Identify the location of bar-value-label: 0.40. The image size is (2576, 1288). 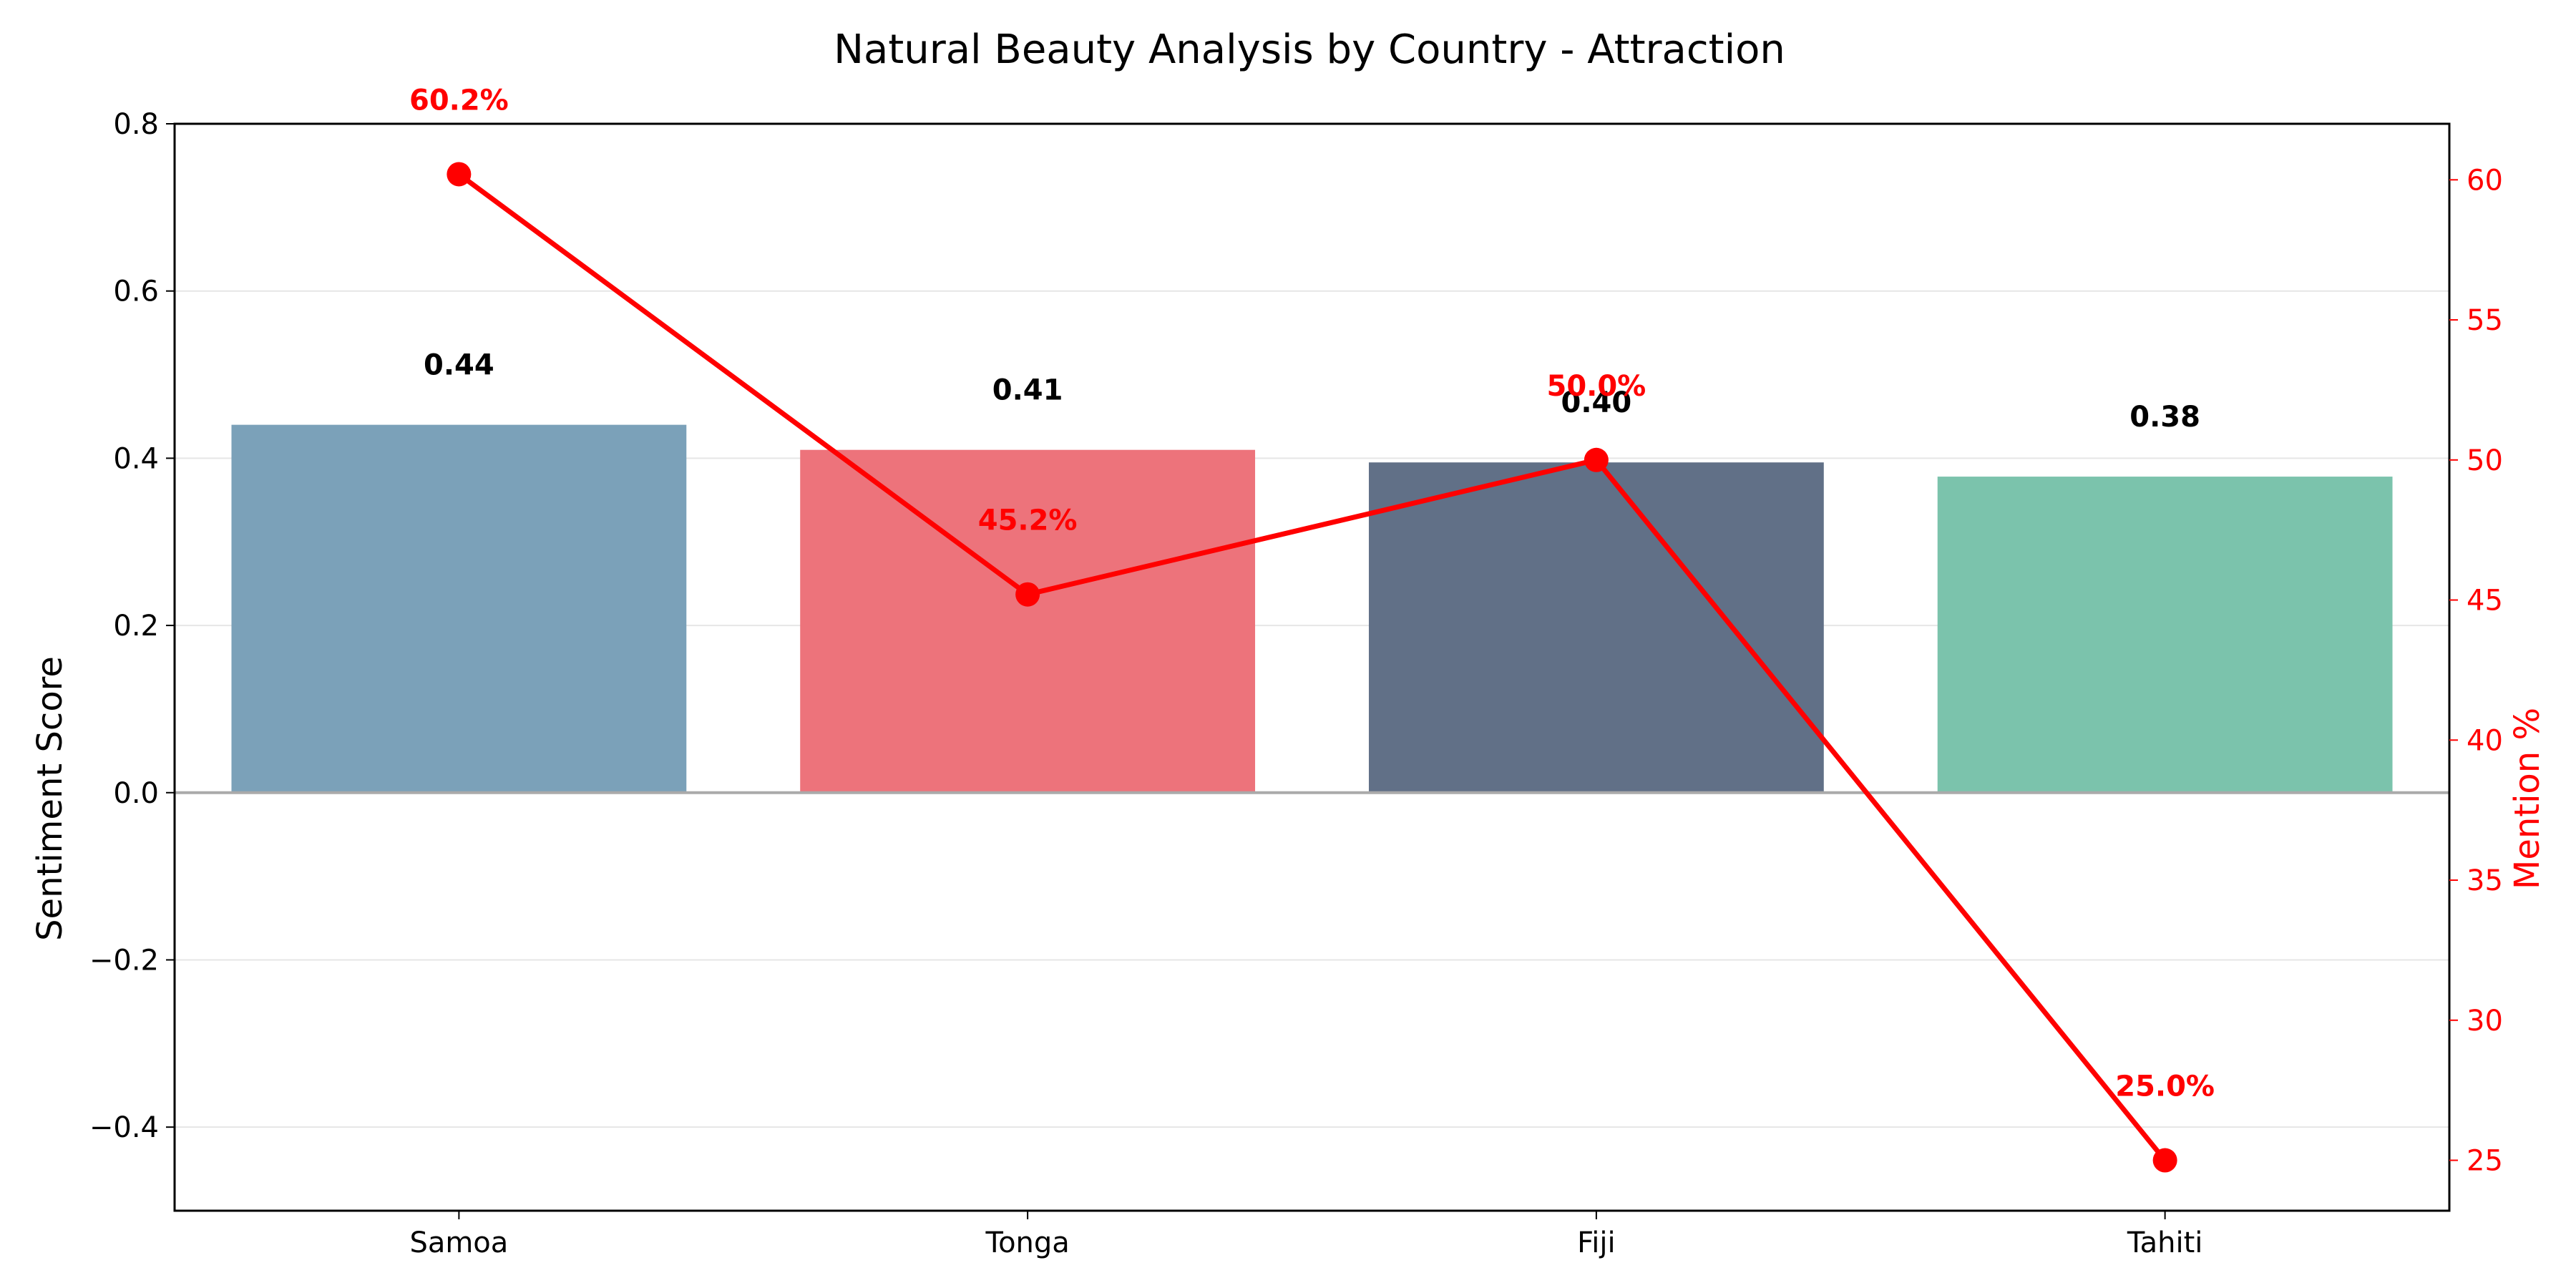
(1596, 402).